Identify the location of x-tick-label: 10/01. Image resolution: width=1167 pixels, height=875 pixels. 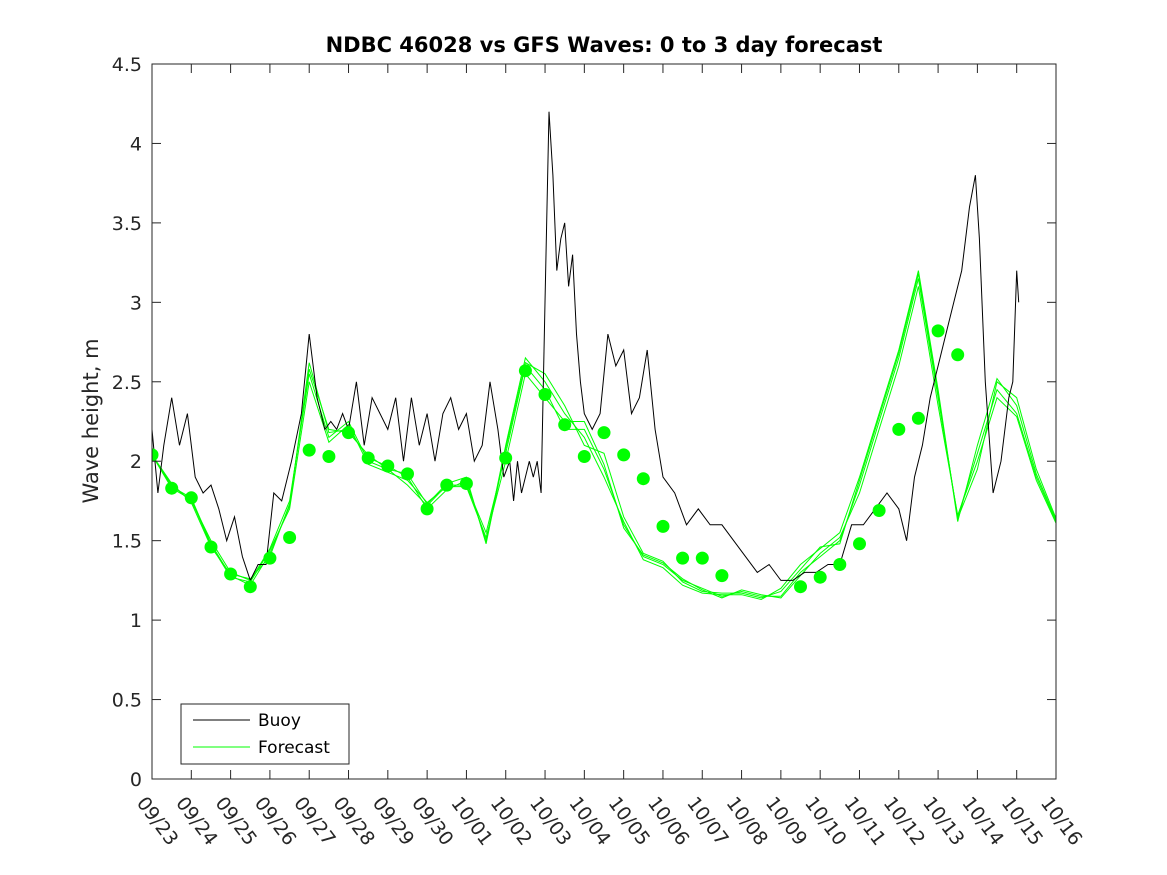
(471, 821).